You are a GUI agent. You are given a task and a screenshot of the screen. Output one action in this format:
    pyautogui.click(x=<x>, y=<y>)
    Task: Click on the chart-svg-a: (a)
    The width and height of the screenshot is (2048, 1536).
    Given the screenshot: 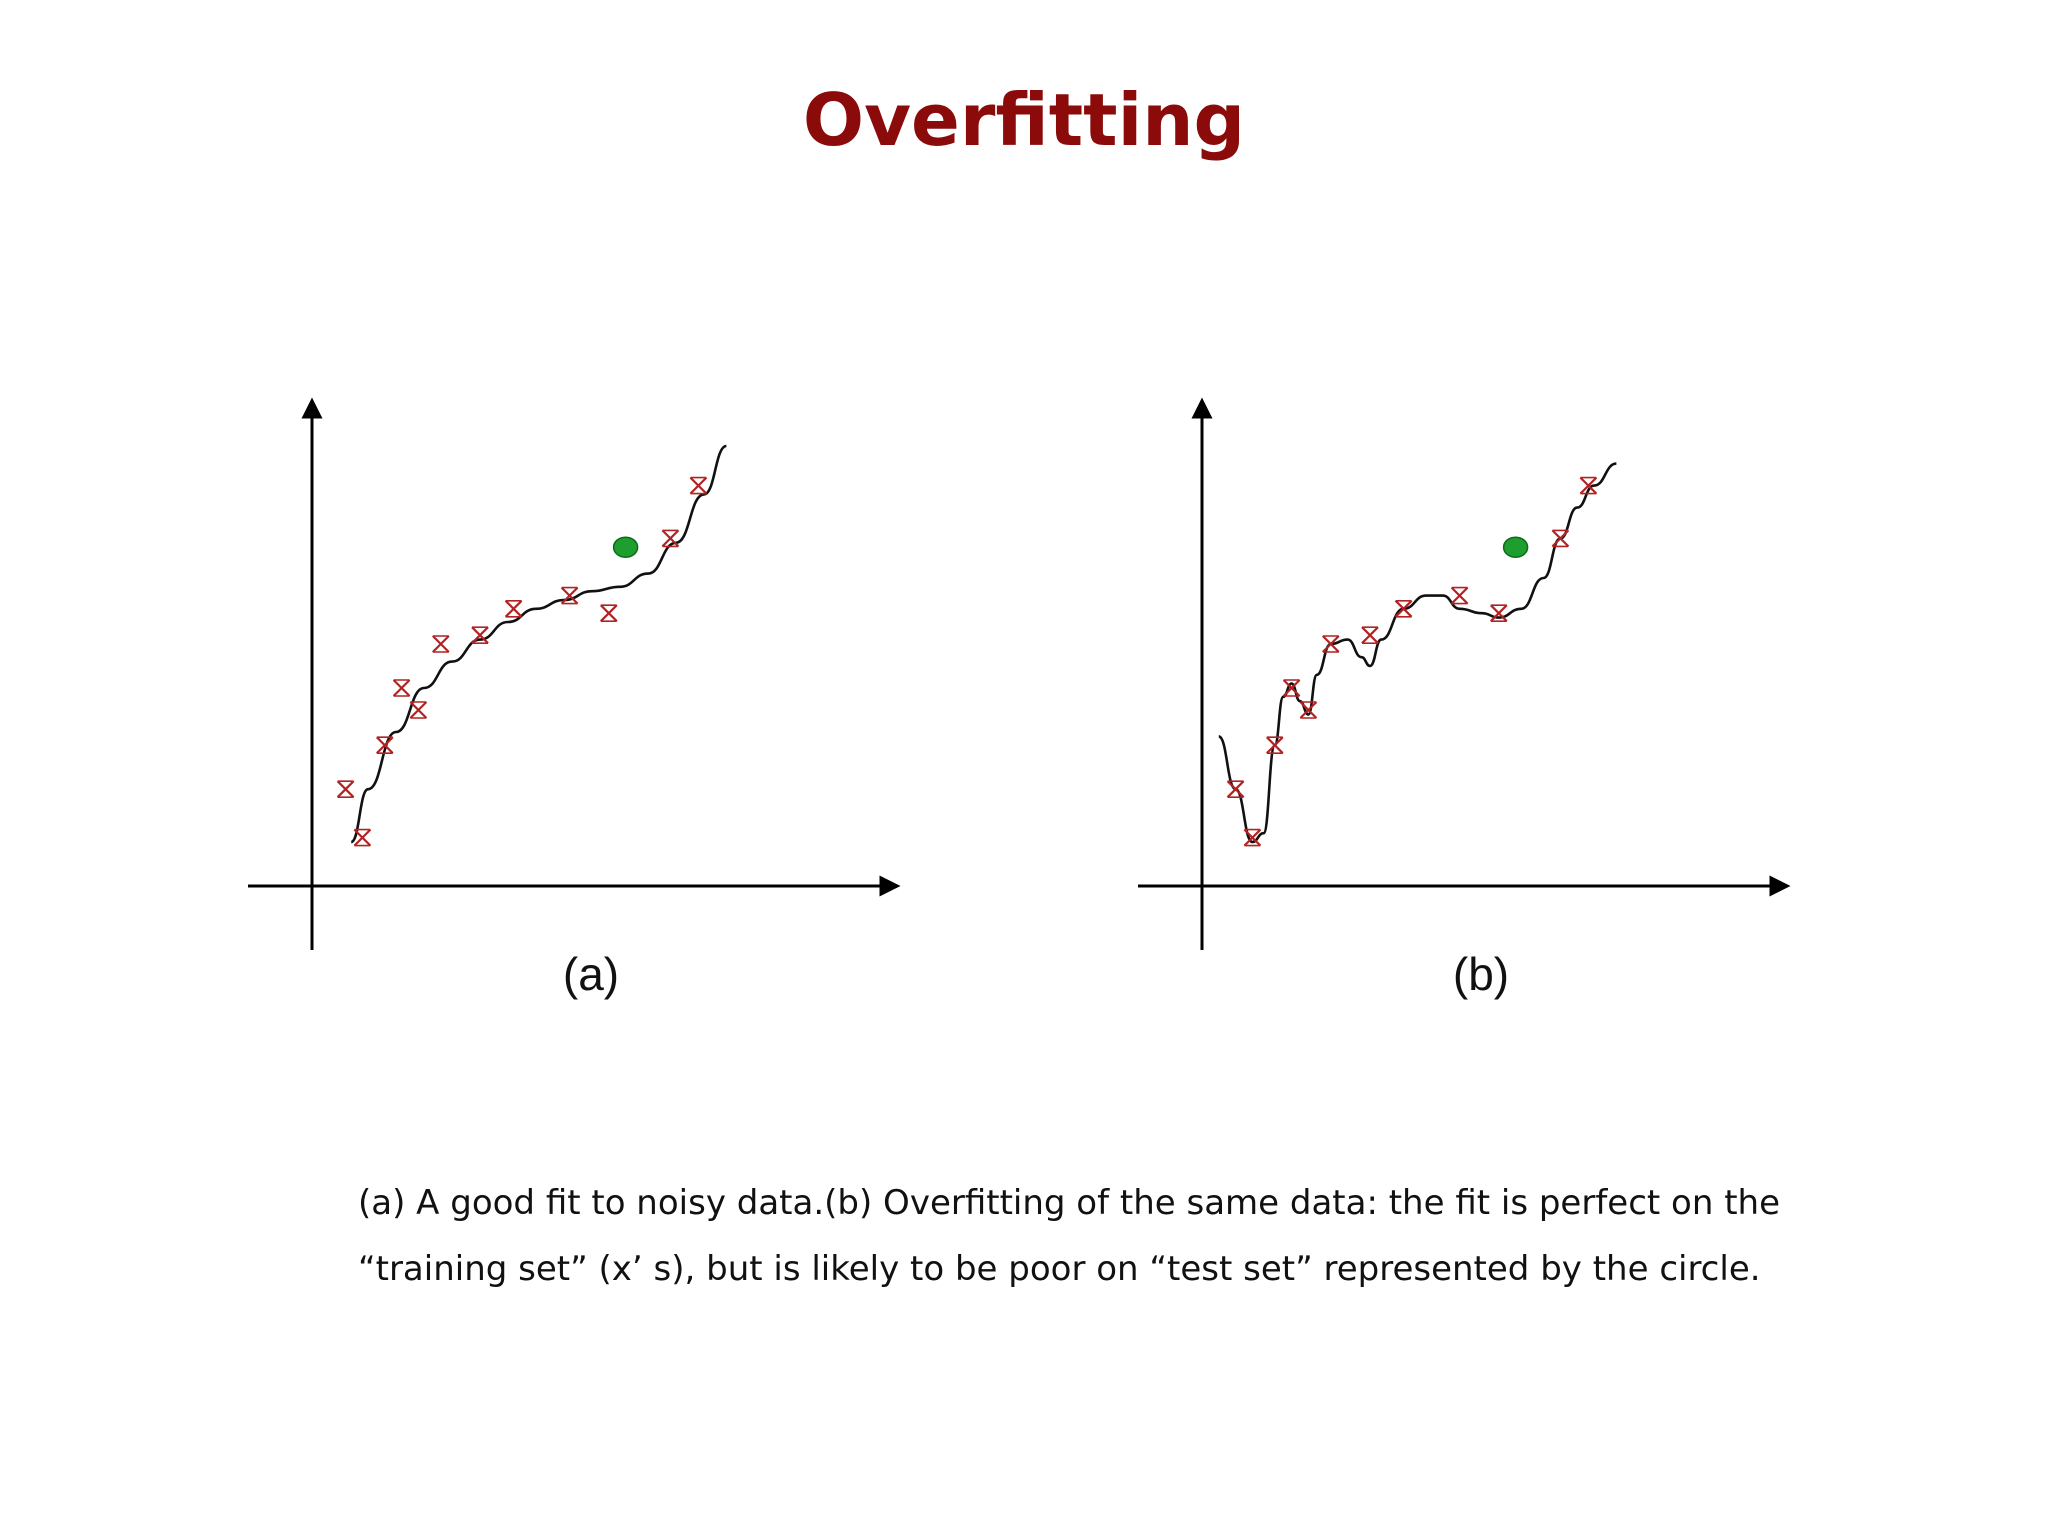 What is the action you would take?
    pyautogui.click(x=574, y=698)
    